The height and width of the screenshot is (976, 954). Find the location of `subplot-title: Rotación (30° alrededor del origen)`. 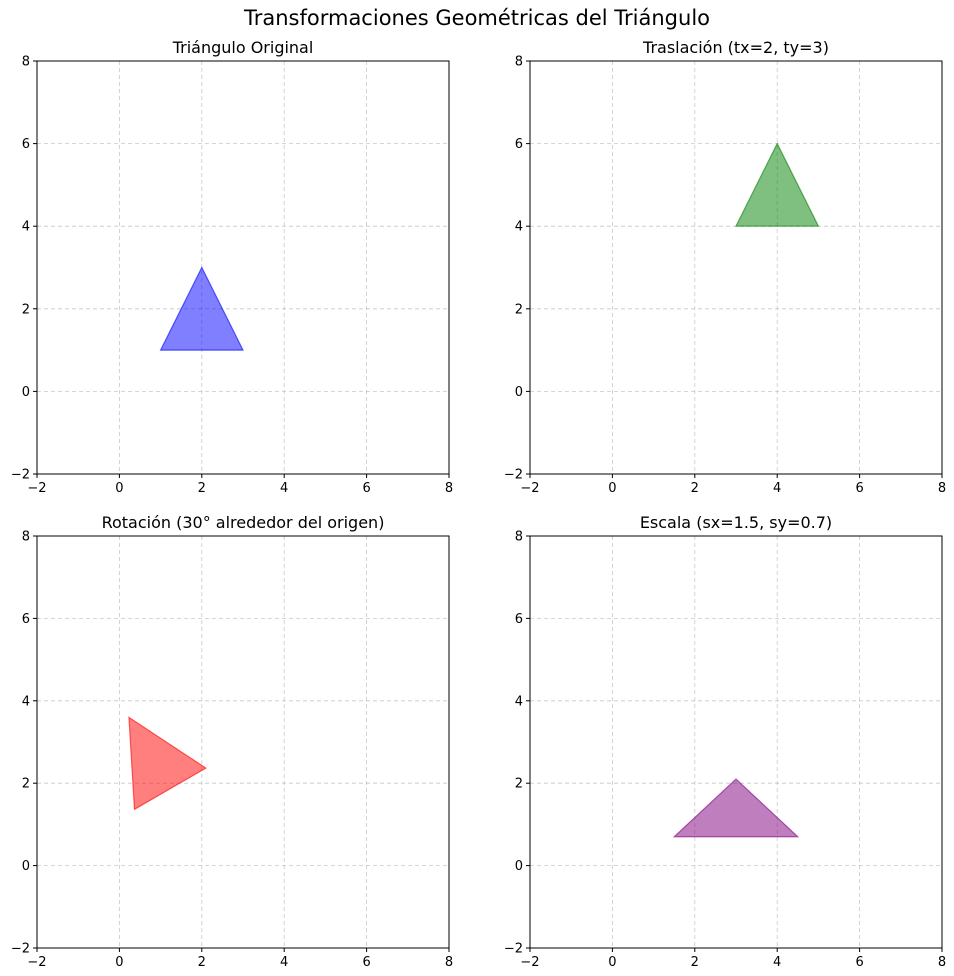

subplot-title: Rotación (30° alrededor del origen) is located at coordinates (243, 522).